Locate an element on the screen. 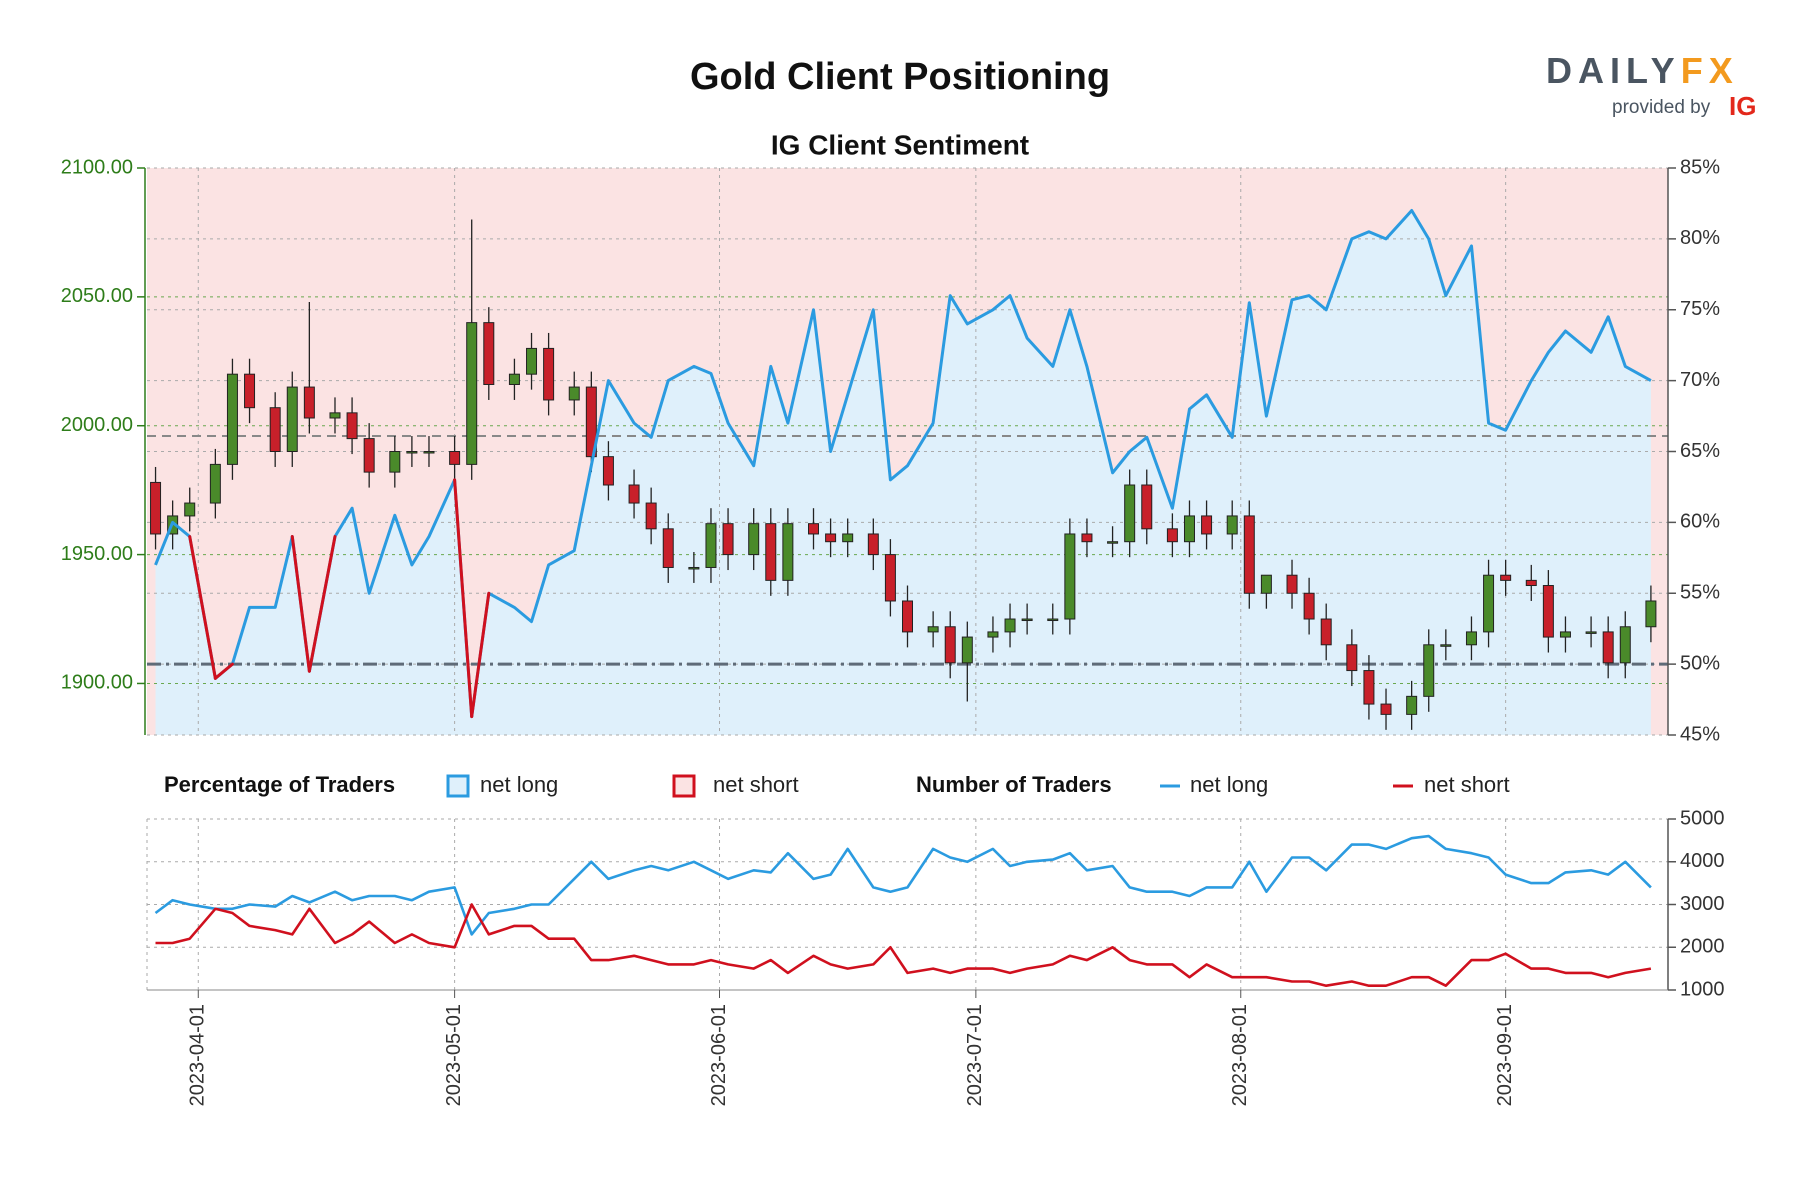 This screenshot has height=1200, width=1800. y2-tick-label: 70% is located at coordinates (1700, 380).